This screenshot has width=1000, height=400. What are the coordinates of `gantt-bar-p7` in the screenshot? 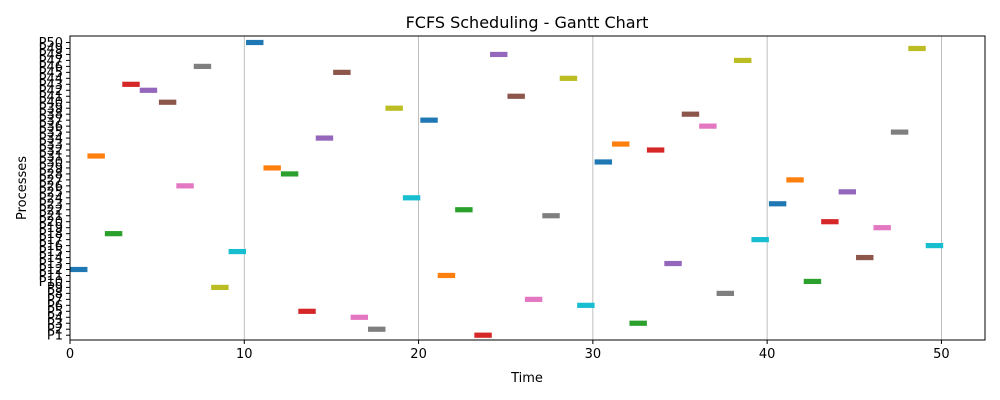 It's located at (533, 299).